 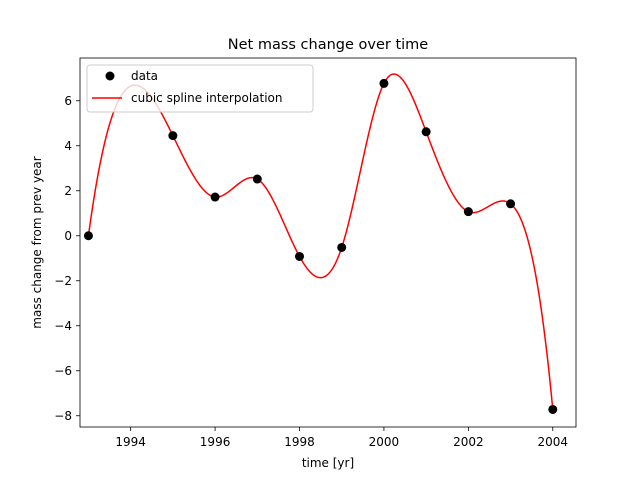 I want to click on legend: data cubic spline interpolation, so click(x=200, y=88).